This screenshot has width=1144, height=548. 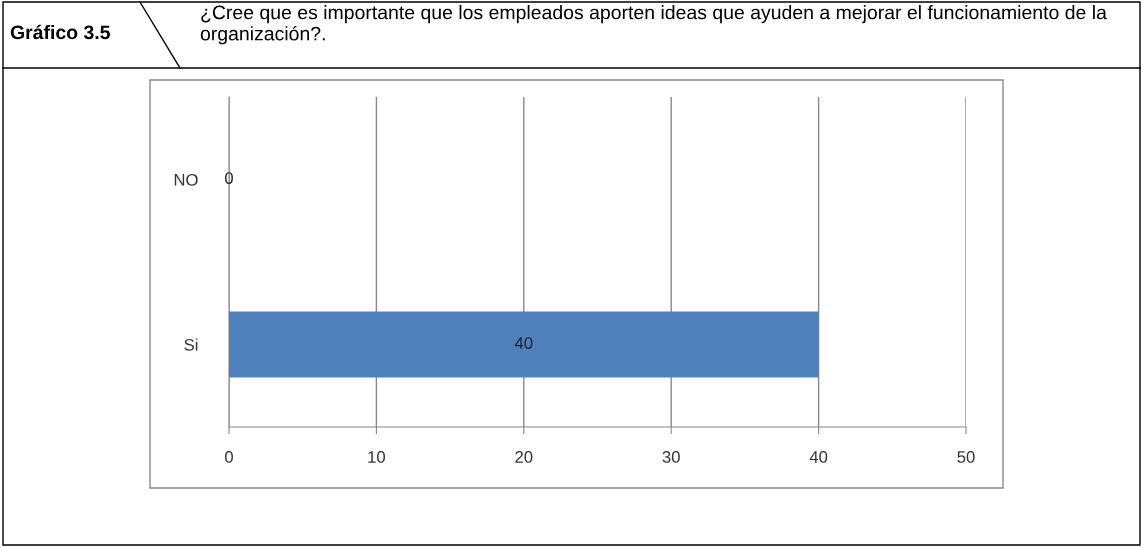 What do you see at coordinates (653, 25) in the screenshot?
I see `chart-subtitle: ¿Cree que es importante que los empleados aporten ideas que ayuden a mejorar el funcionamiento de la organización?.` at bounding box center [653, 25].